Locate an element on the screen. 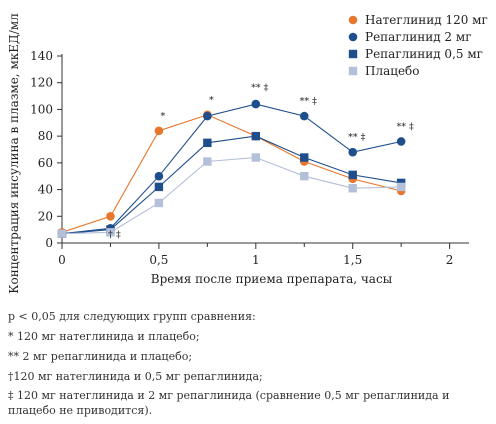 This screenshot has height=424, width=496. footnote-item: ** 2 мг репаглинида и плацебо; is located at coordinates (100, 356).